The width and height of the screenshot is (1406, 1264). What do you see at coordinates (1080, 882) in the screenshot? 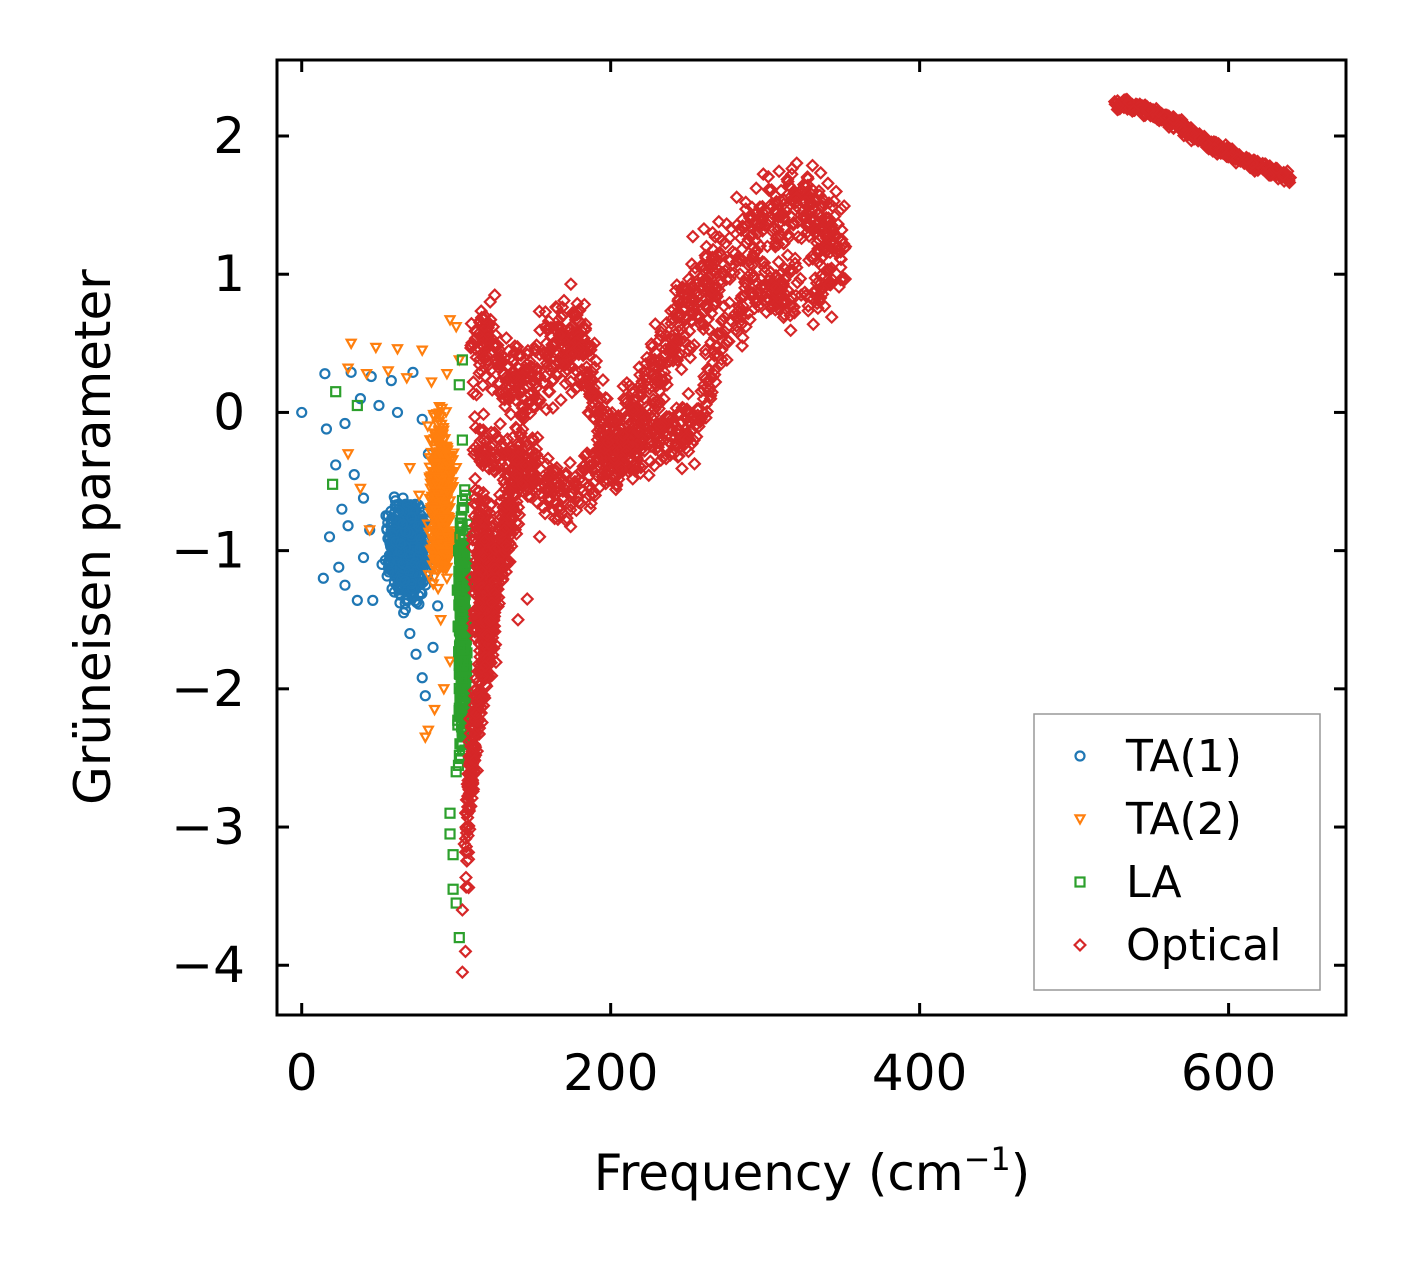
I see `legend-marker` at bounding box center [1080, 882].